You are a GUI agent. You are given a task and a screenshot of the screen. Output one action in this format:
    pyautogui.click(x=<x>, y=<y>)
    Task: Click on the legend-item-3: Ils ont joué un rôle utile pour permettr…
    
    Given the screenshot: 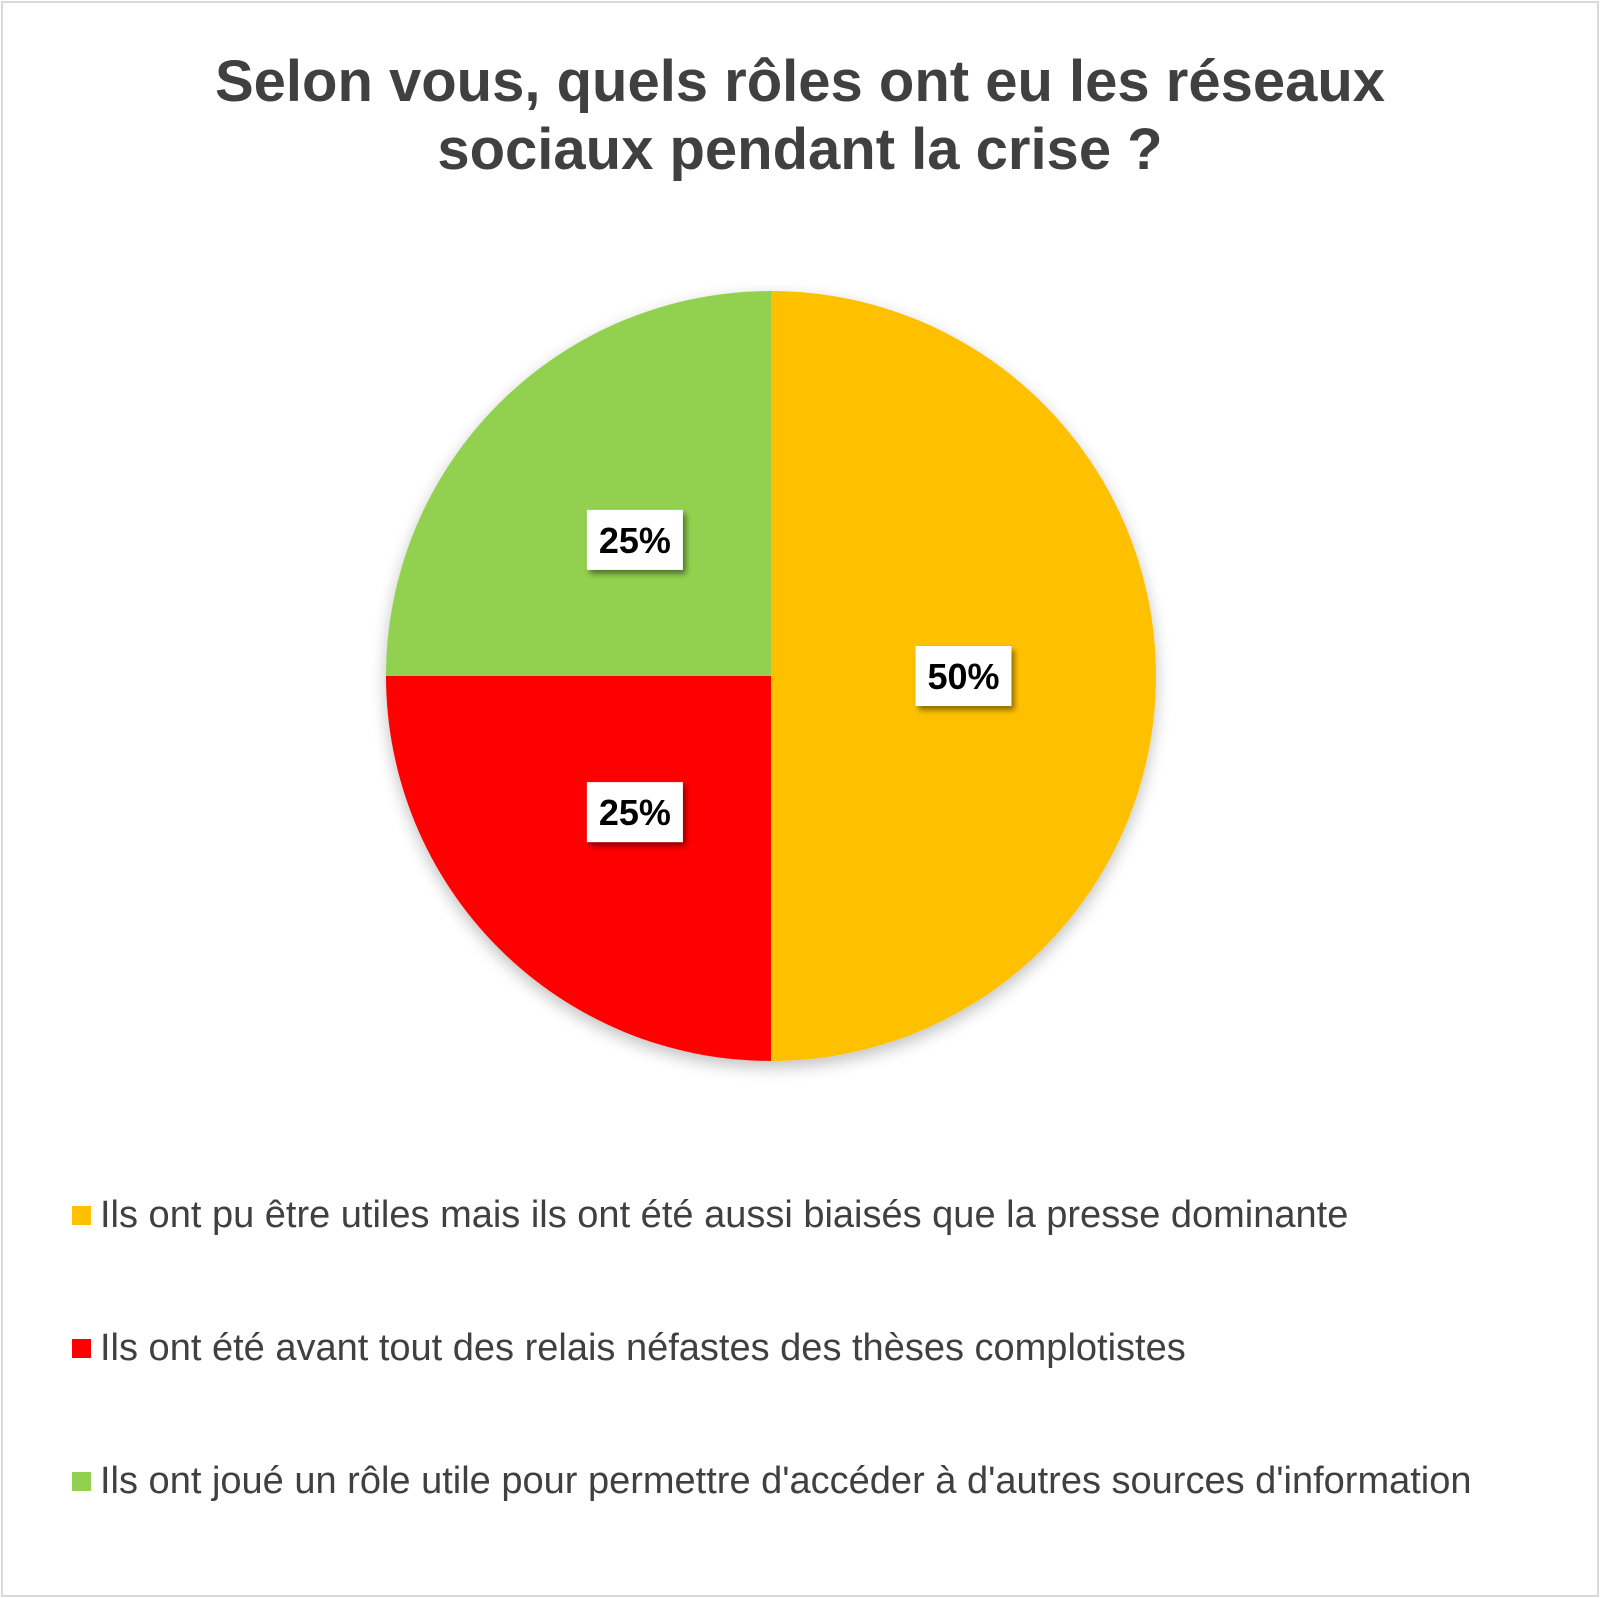 What is the action you would take?
    pyautogui.click(x=772, y=1481)
    